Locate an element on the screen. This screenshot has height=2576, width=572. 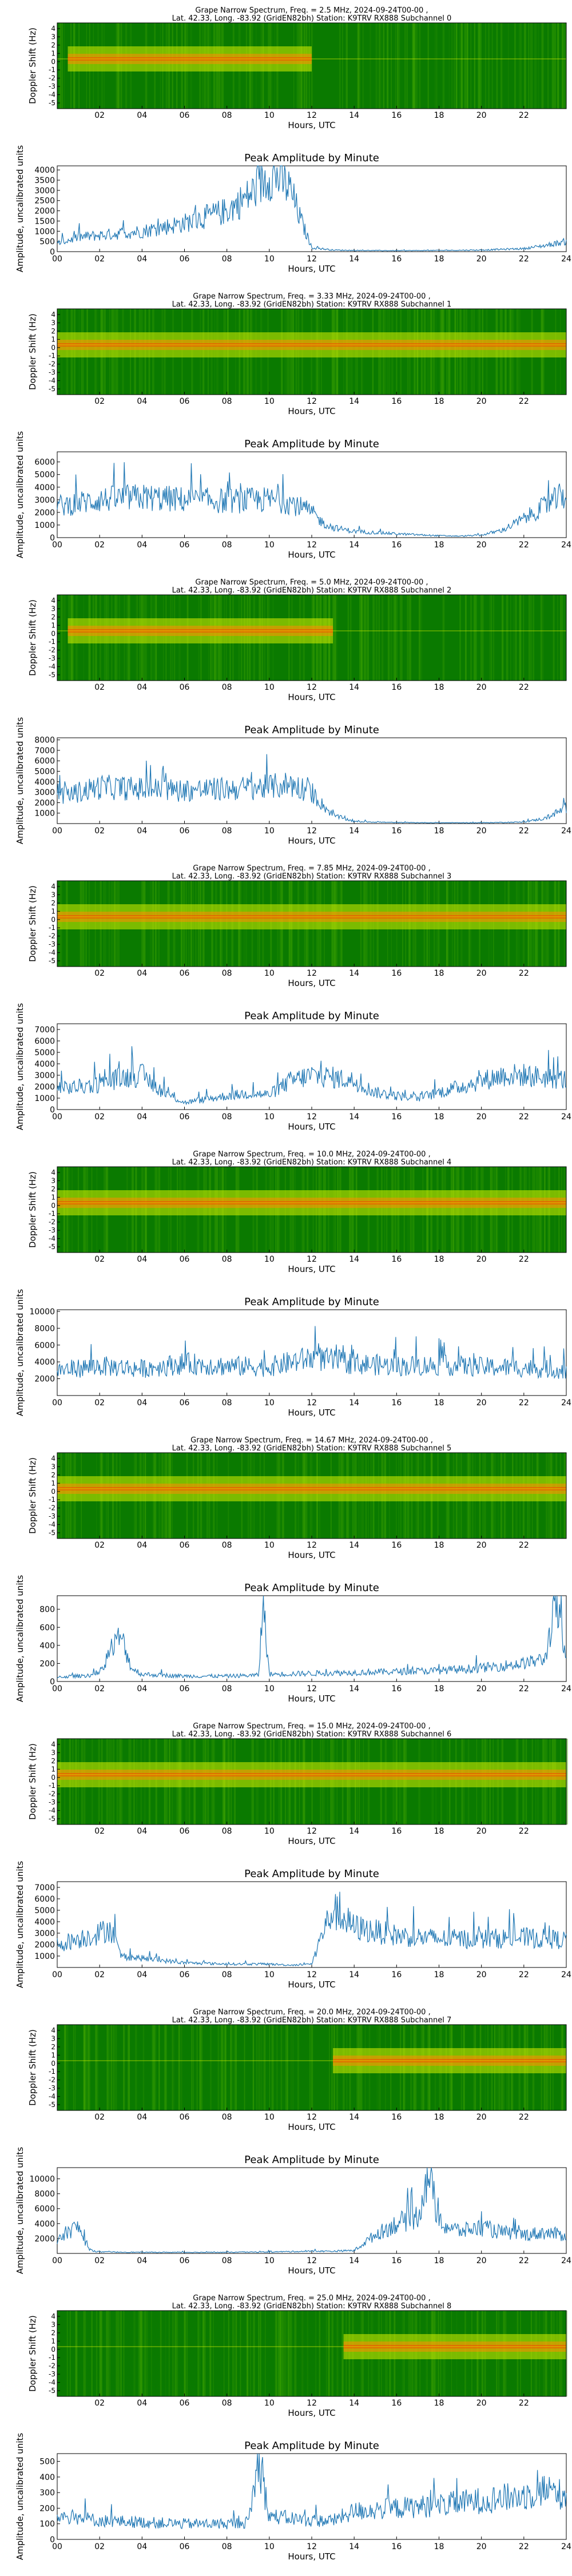
amplitude-xtick-label: 16 is located at coordinates (396, 1403).